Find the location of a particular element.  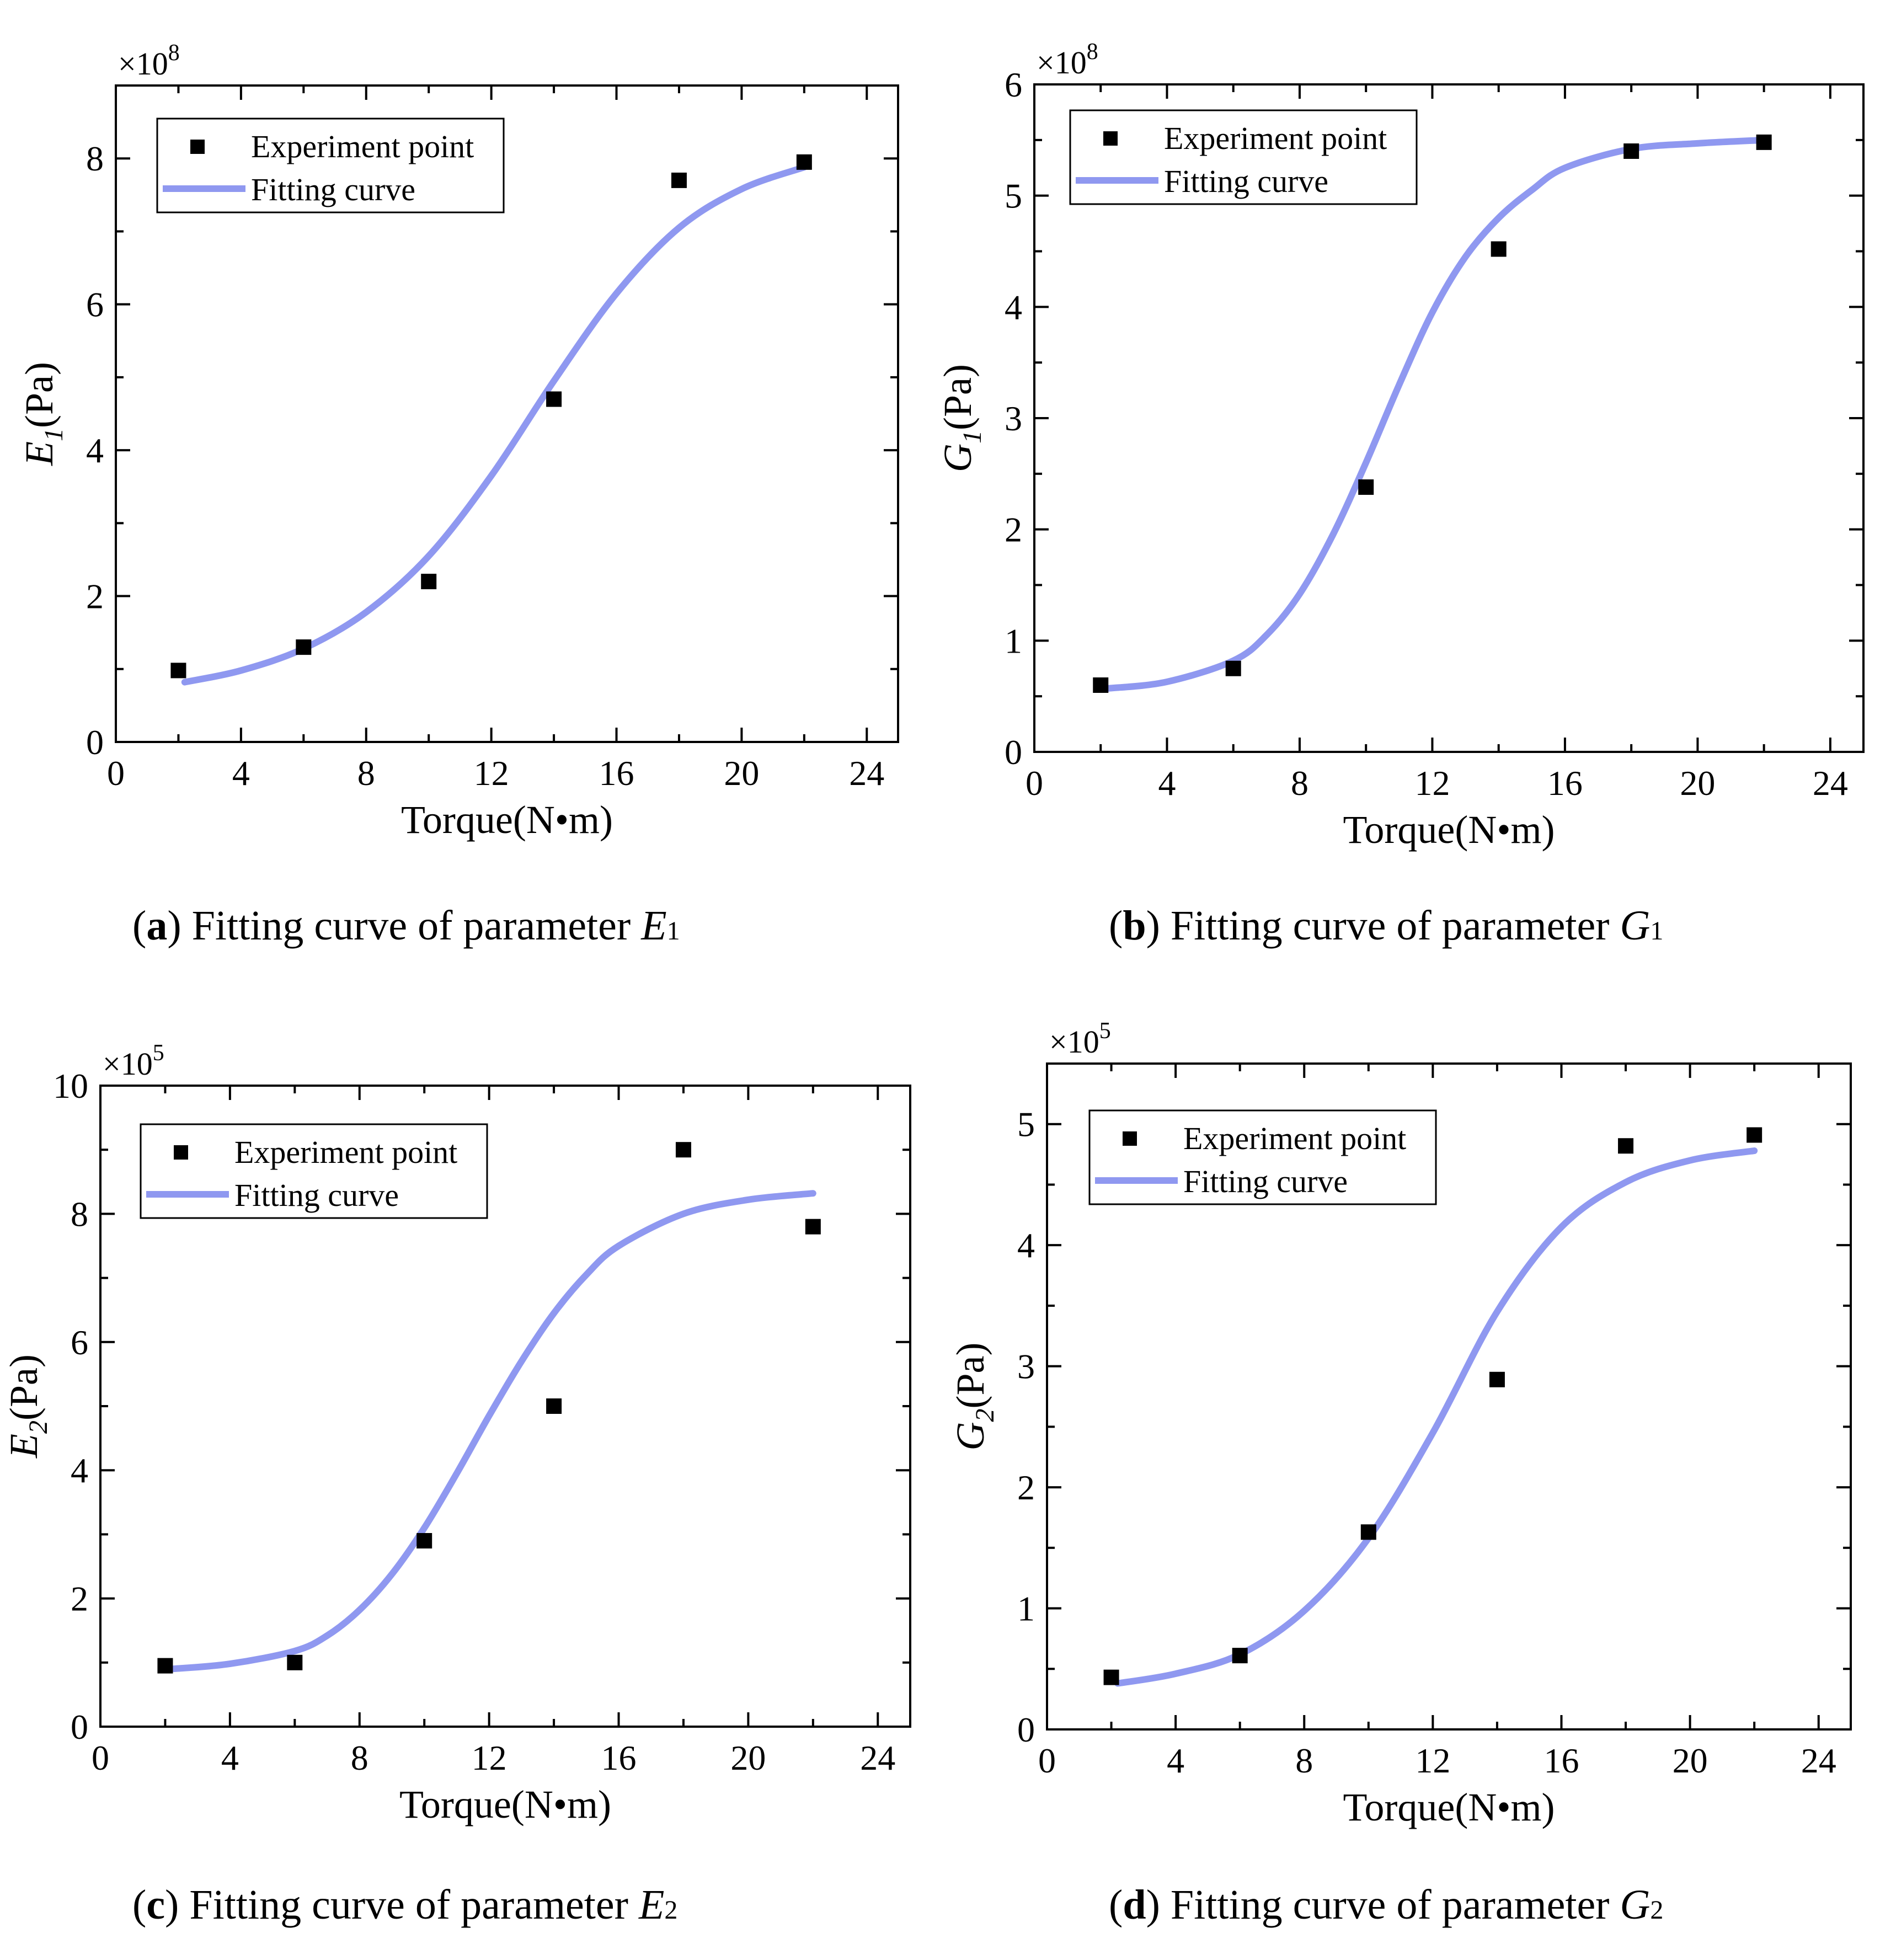

y-axis-title: E2(Pa) is located at coordinates (27, 1406).